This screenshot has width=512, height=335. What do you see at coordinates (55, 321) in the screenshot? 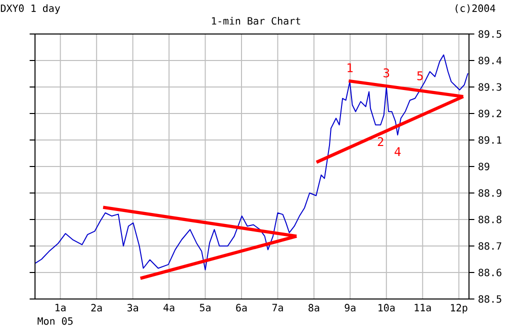
I see `x-axis-title: Mon 05` at bounding box center [55, 321].